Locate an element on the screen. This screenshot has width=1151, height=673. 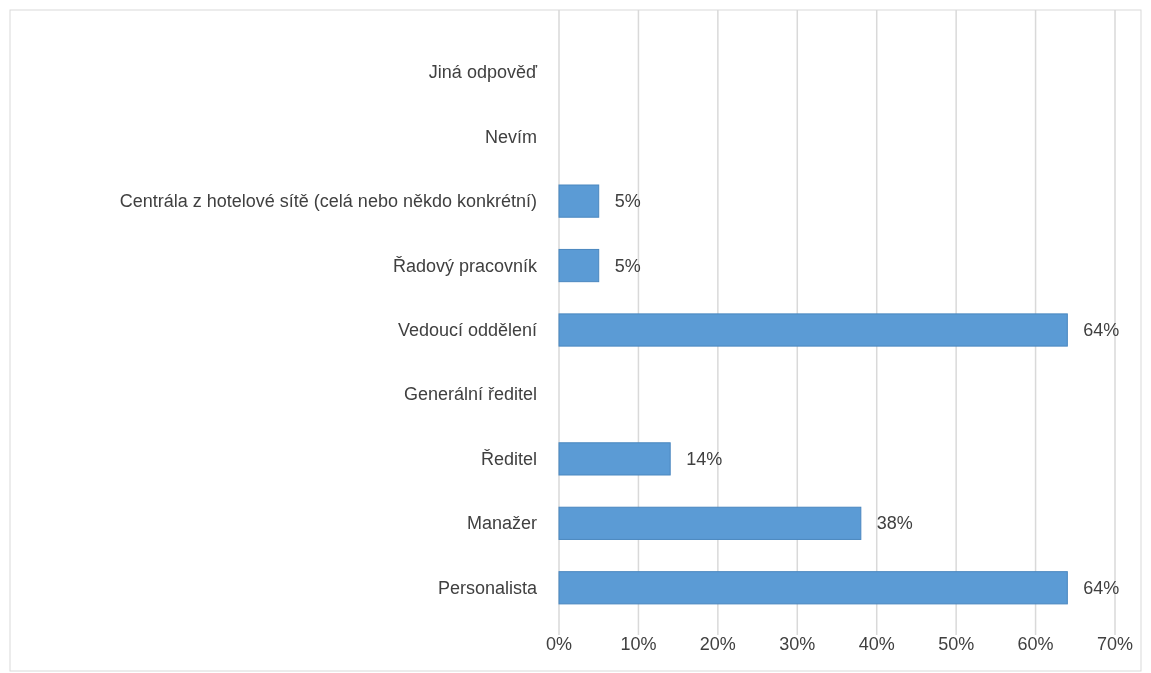
y-tick-label: Centrála z hotelové sítě (celá nebo někdo konkrétní) is located at coordinates (328, 201).